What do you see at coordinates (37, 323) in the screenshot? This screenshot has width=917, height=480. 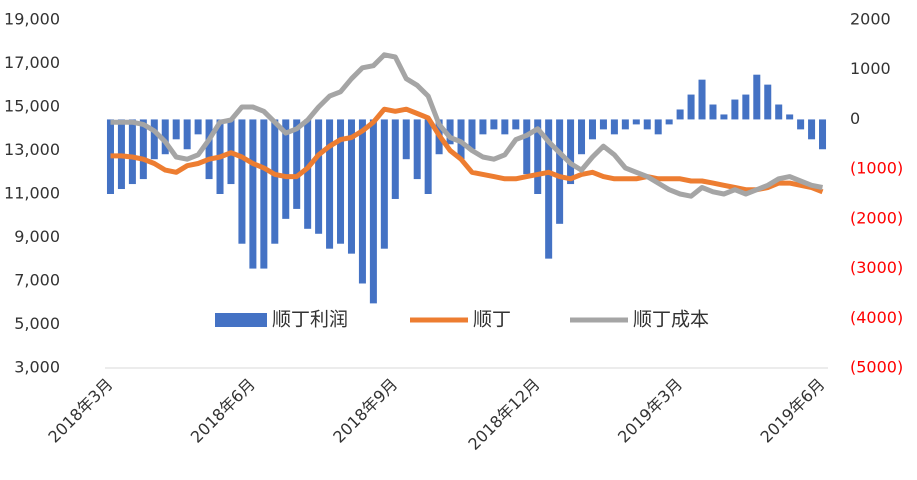 I see `y-tick-label: 5,000` at bounding box center [37, 323].